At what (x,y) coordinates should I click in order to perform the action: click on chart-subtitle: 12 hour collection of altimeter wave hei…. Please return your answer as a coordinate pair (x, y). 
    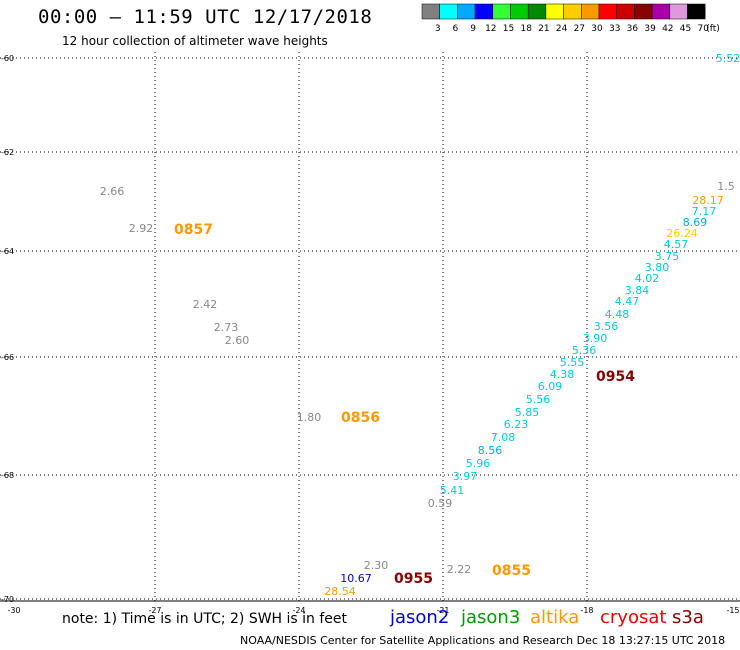
    Looking at the image, I should click on (195, 41).